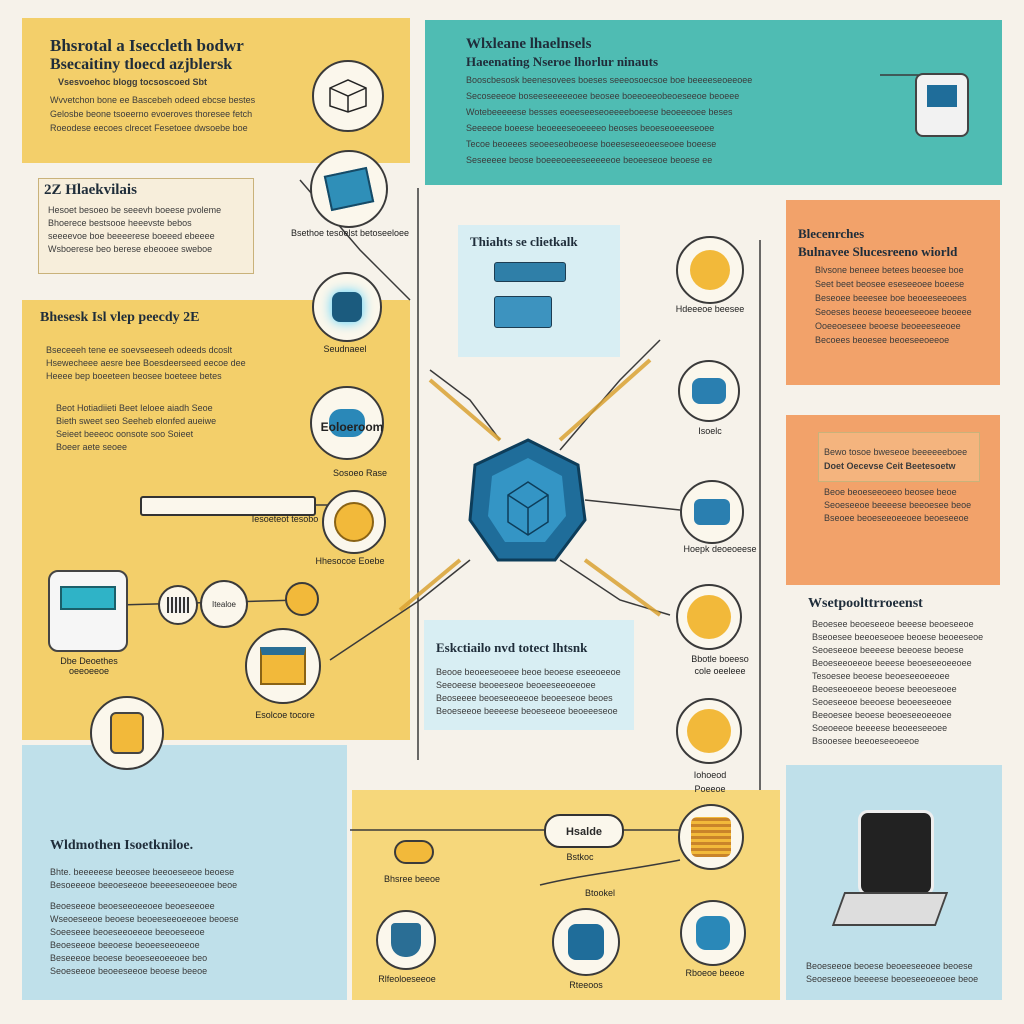 The width and height of the screenshot is (1024, 1024). I want to click on center-mid-title: Eskctiailo nvd totect lhtsnk, so click(512, 647).